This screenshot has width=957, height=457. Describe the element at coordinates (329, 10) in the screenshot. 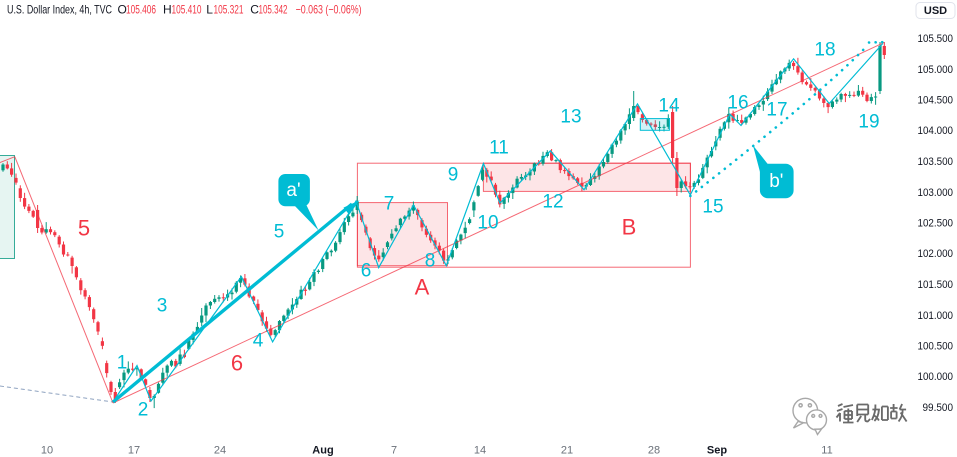

I see `svg-text: −0.063 (−0.06%)` at that location.